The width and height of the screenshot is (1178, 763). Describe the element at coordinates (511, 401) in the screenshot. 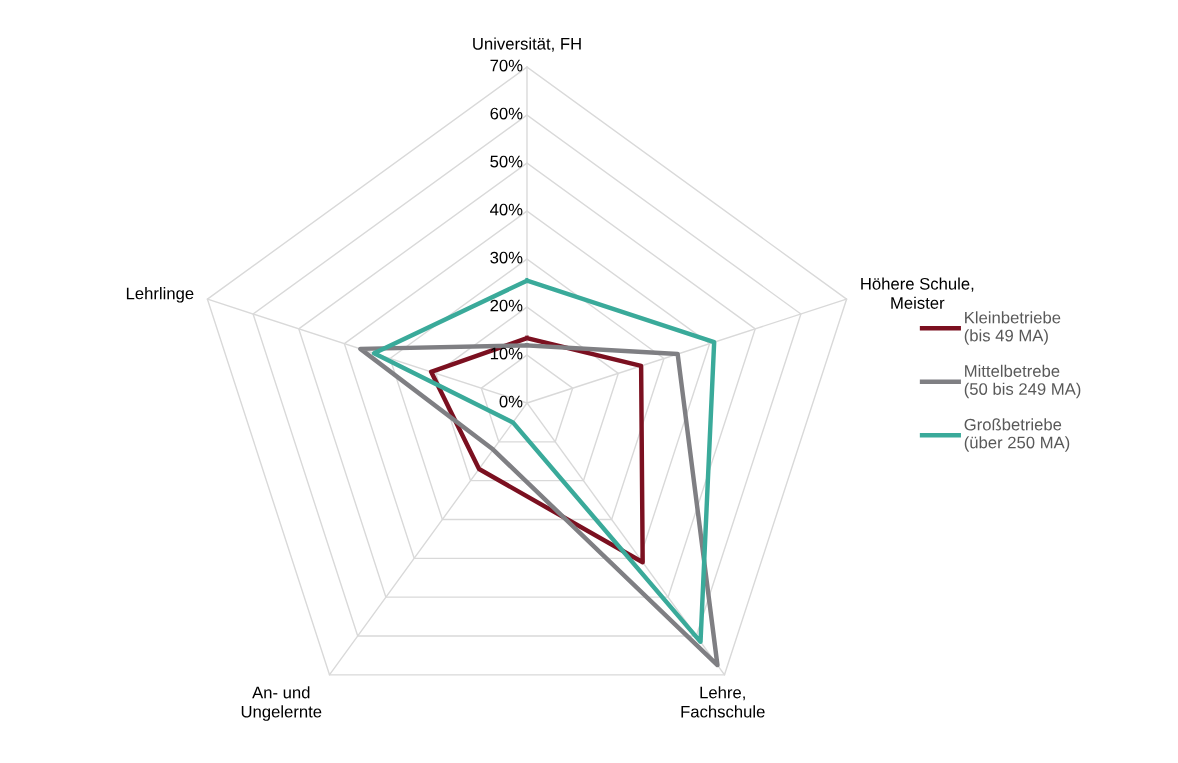

I see `y-tick-label: 0%` at that location.